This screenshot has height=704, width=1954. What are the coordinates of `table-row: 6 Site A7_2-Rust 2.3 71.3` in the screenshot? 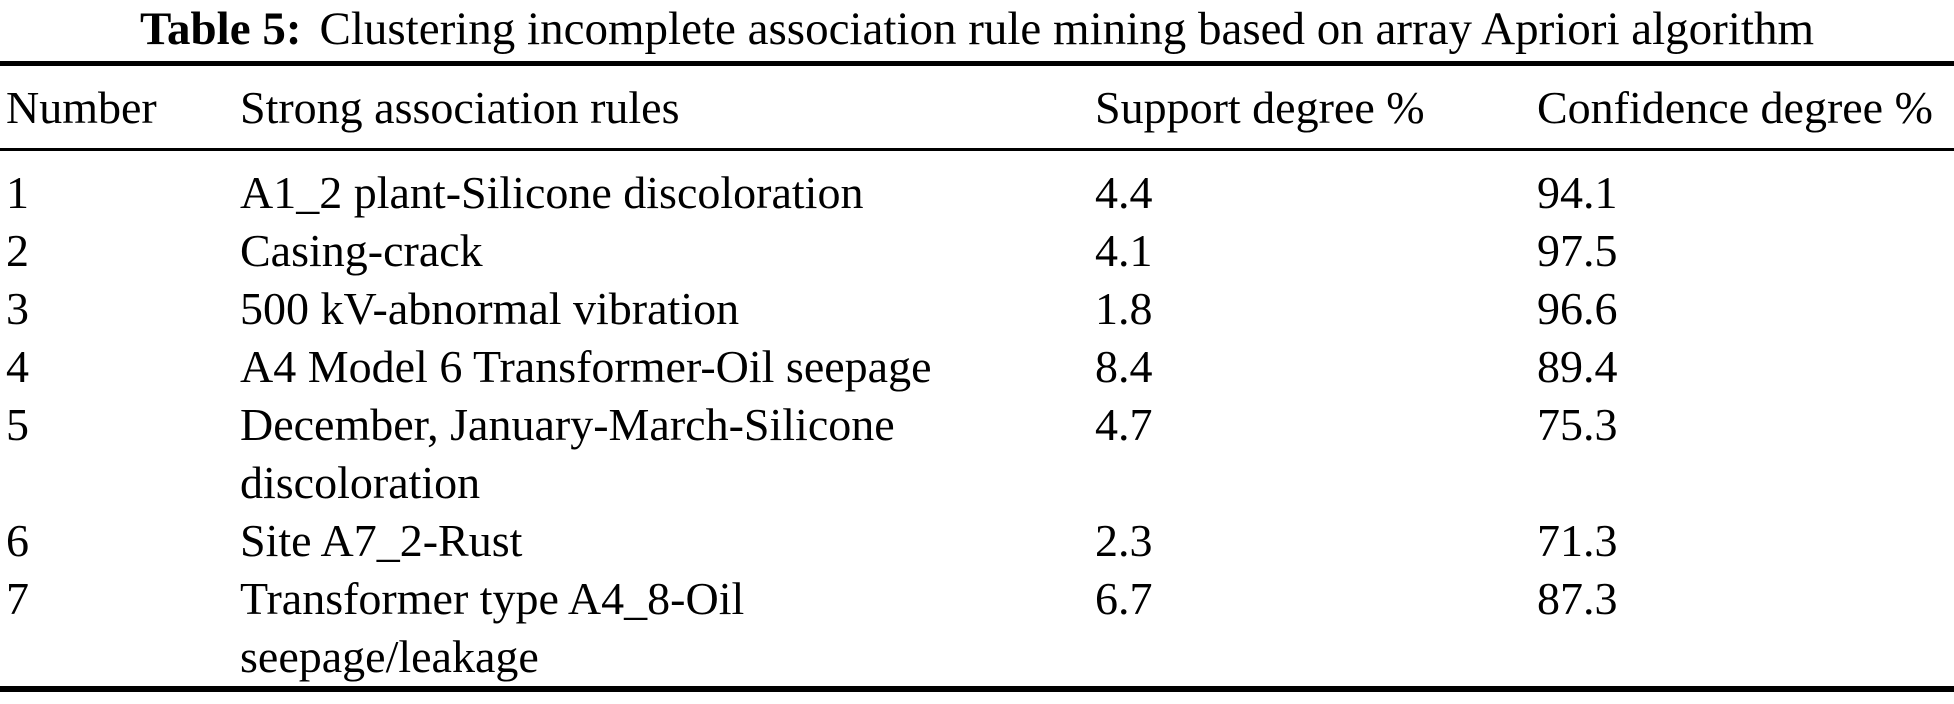 It's located at (977, 541).